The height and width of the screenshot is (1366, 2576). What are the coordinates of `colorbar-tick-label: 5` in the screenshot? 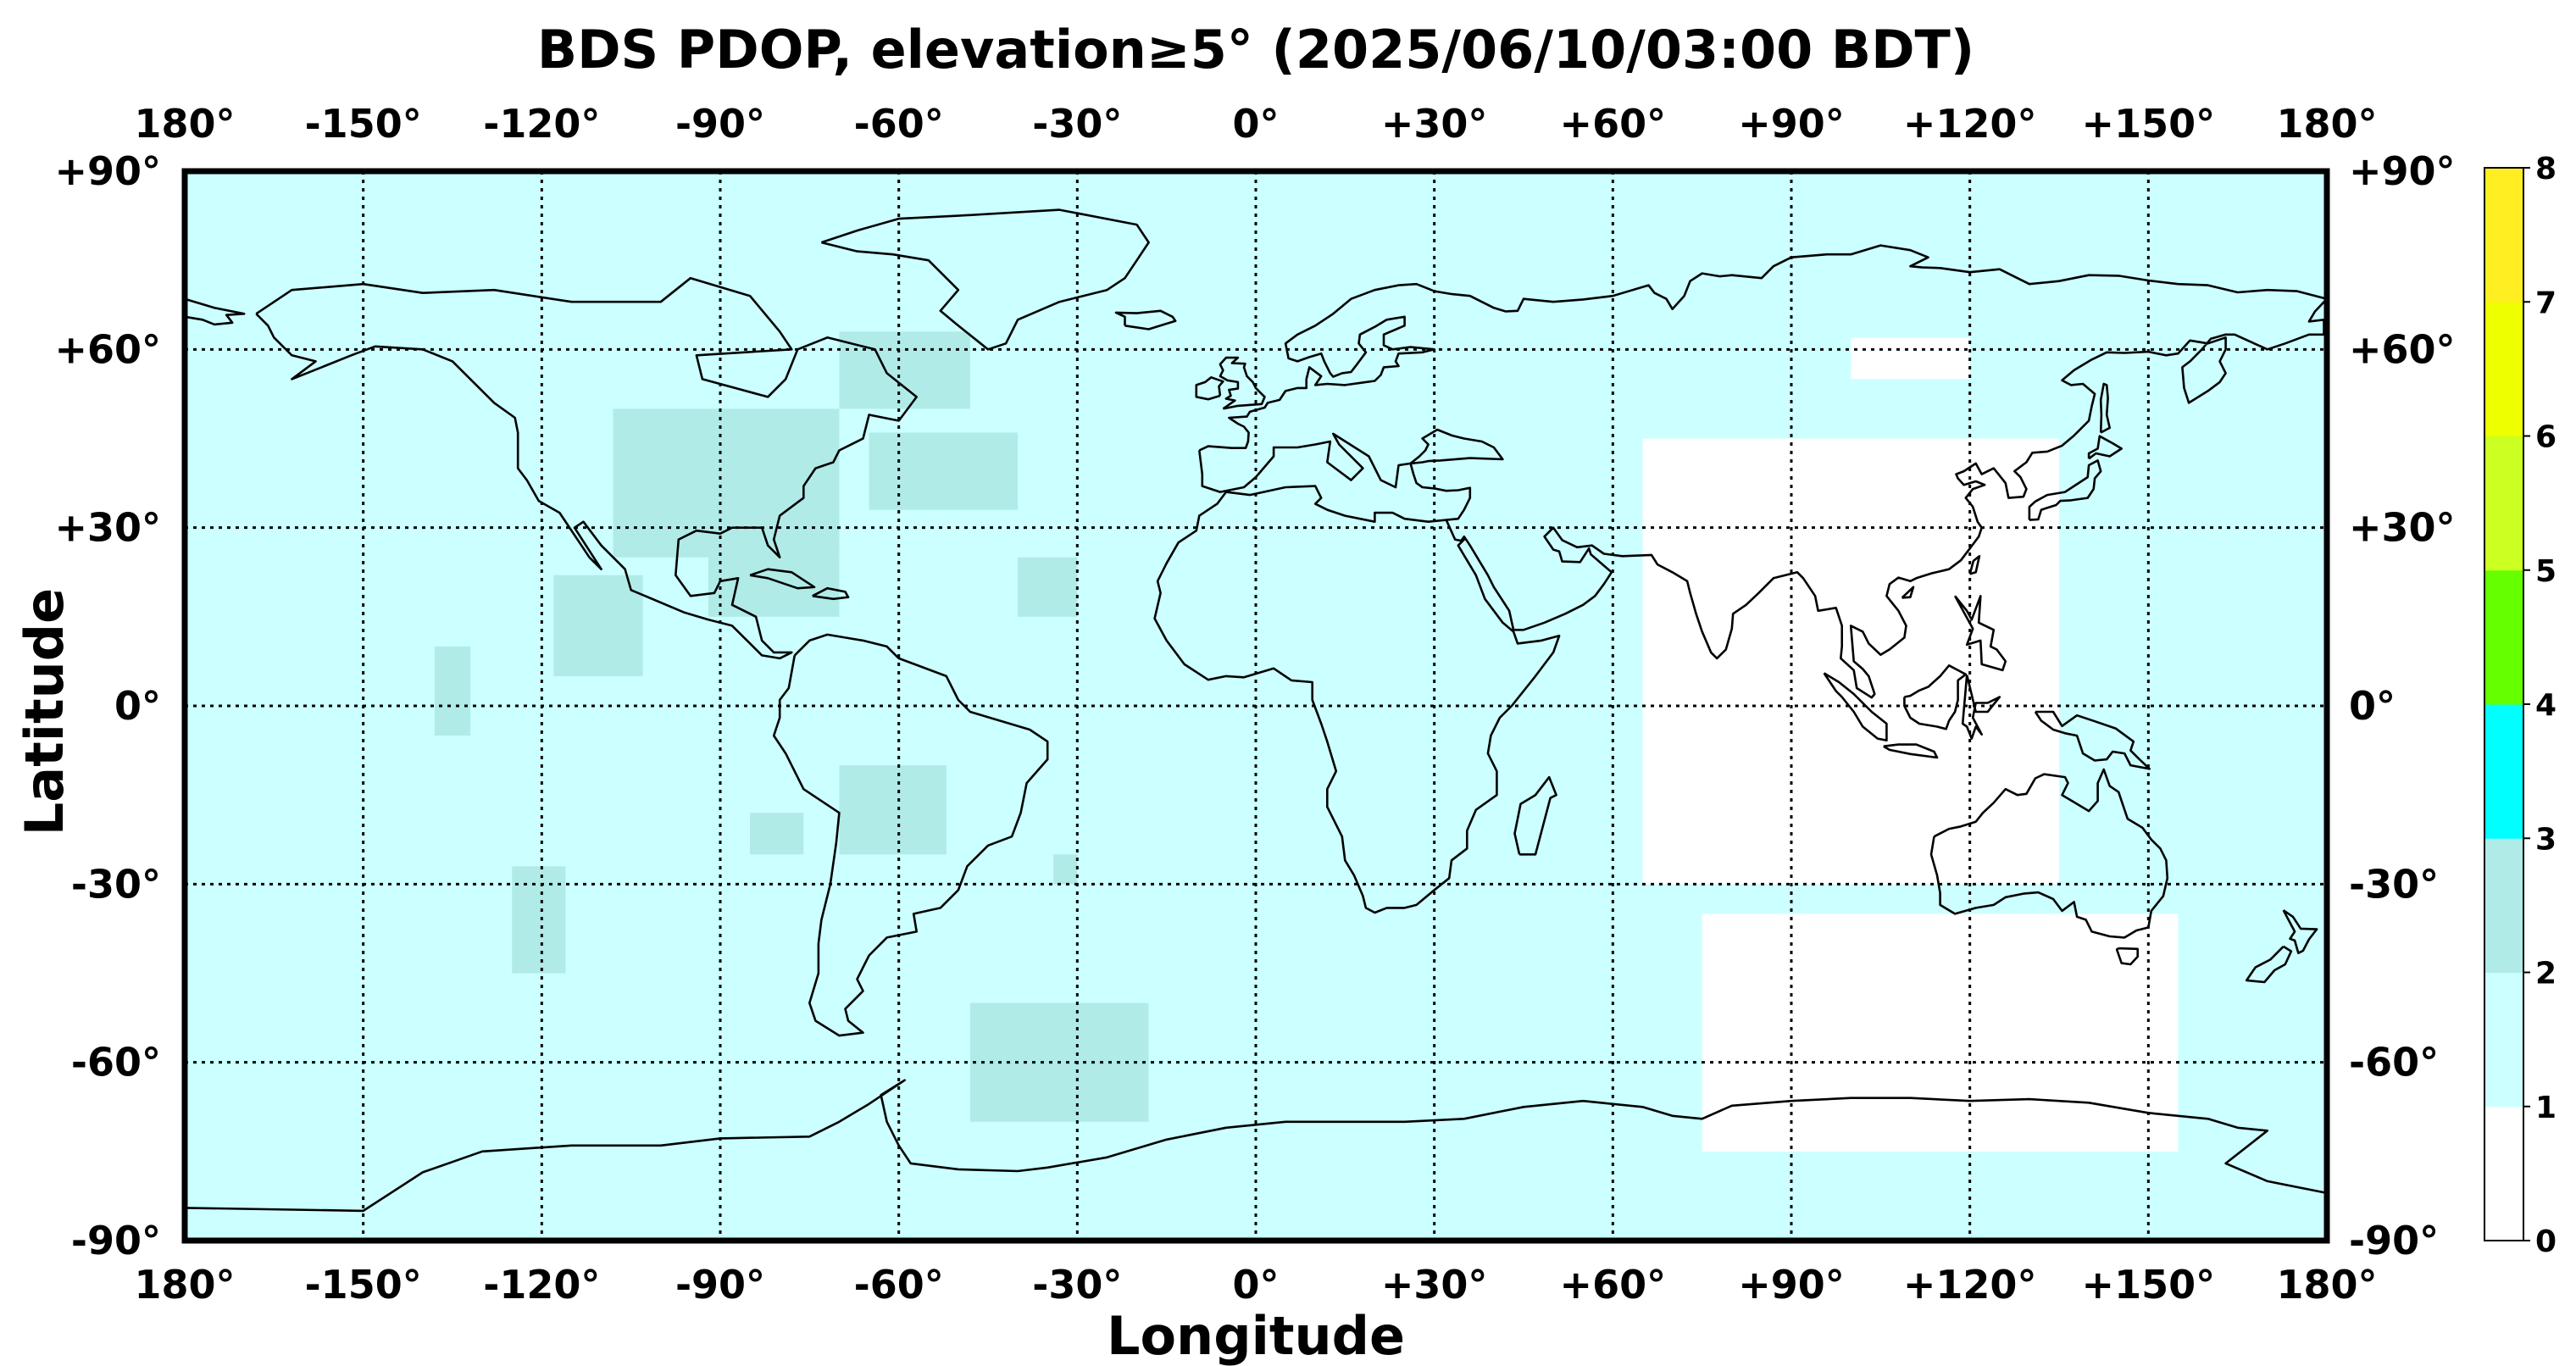 It's located at (2546, 571).